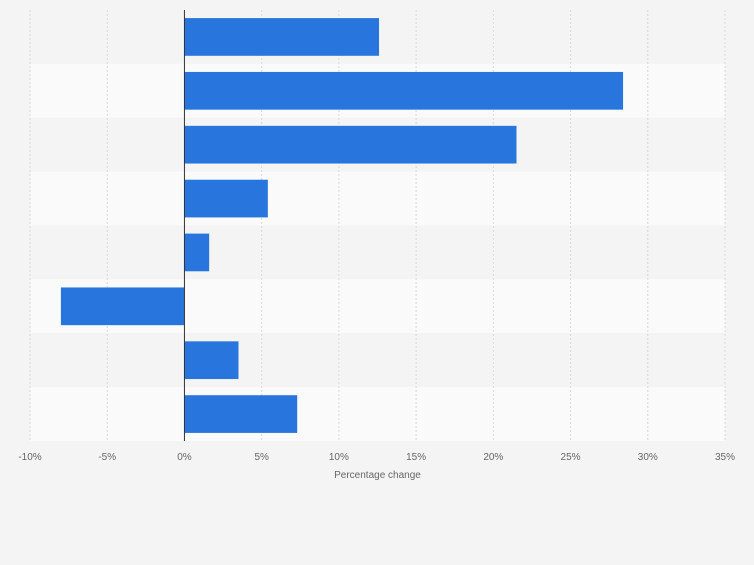 The width and height of the screenshot is (754, 565). Describe the element at coordinates (377, 475) in the screenshot. I see `x-axis-title: Percentage change` at that location.